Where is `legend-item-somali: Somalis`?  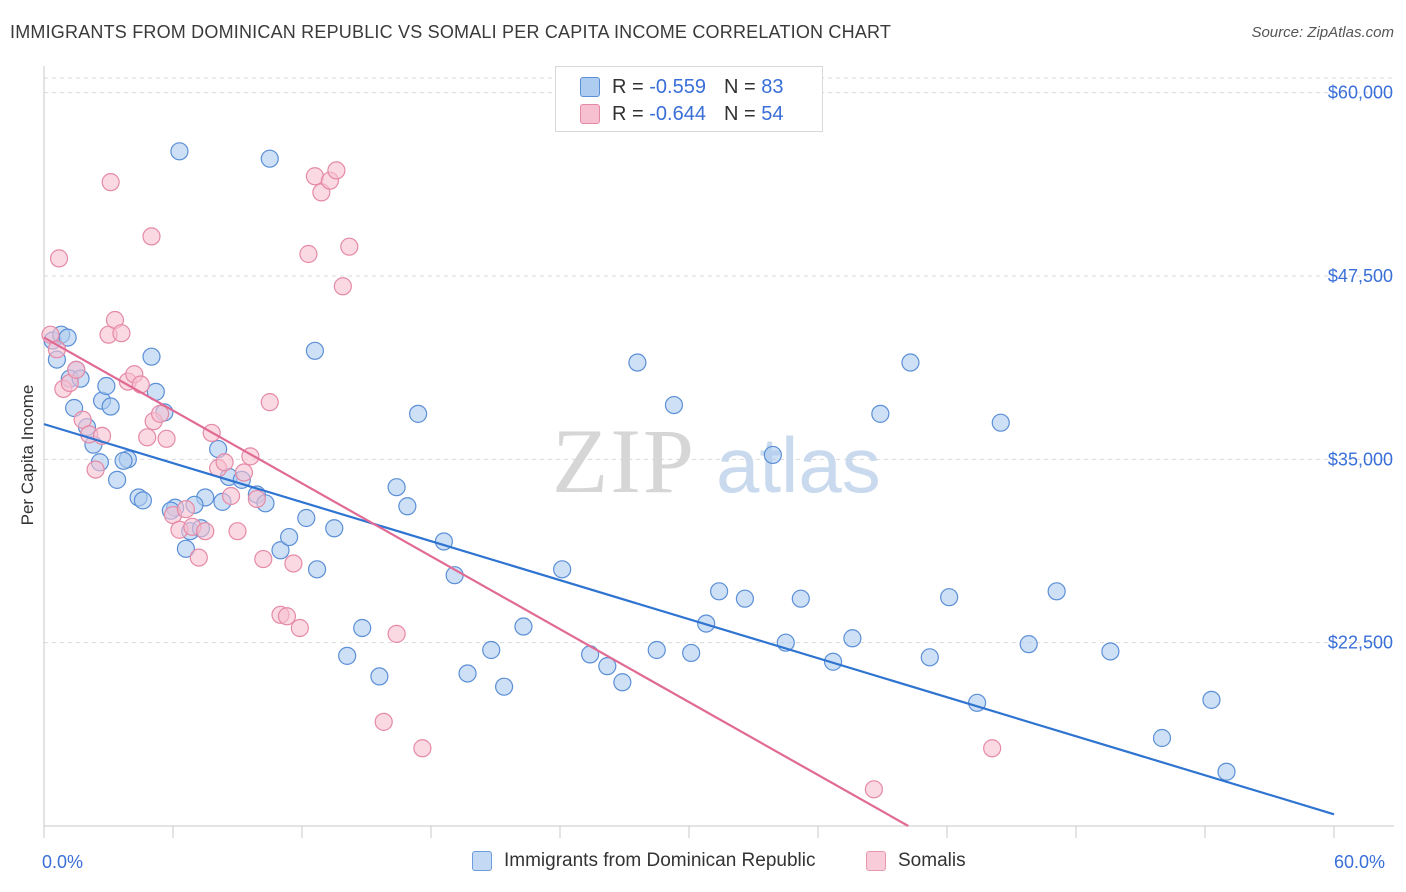
legend-item-somali: Somalis is located at coordinates (916, 861).